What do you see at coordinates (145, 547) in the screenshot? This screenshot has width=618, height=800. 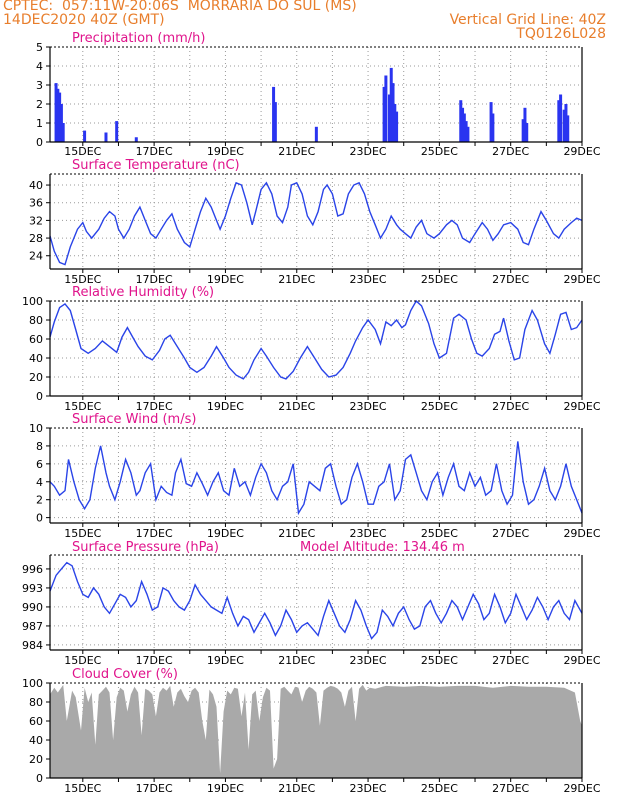 I see `panel-title: Surface Pressure (hPa)` at bounding box center [145, 547].